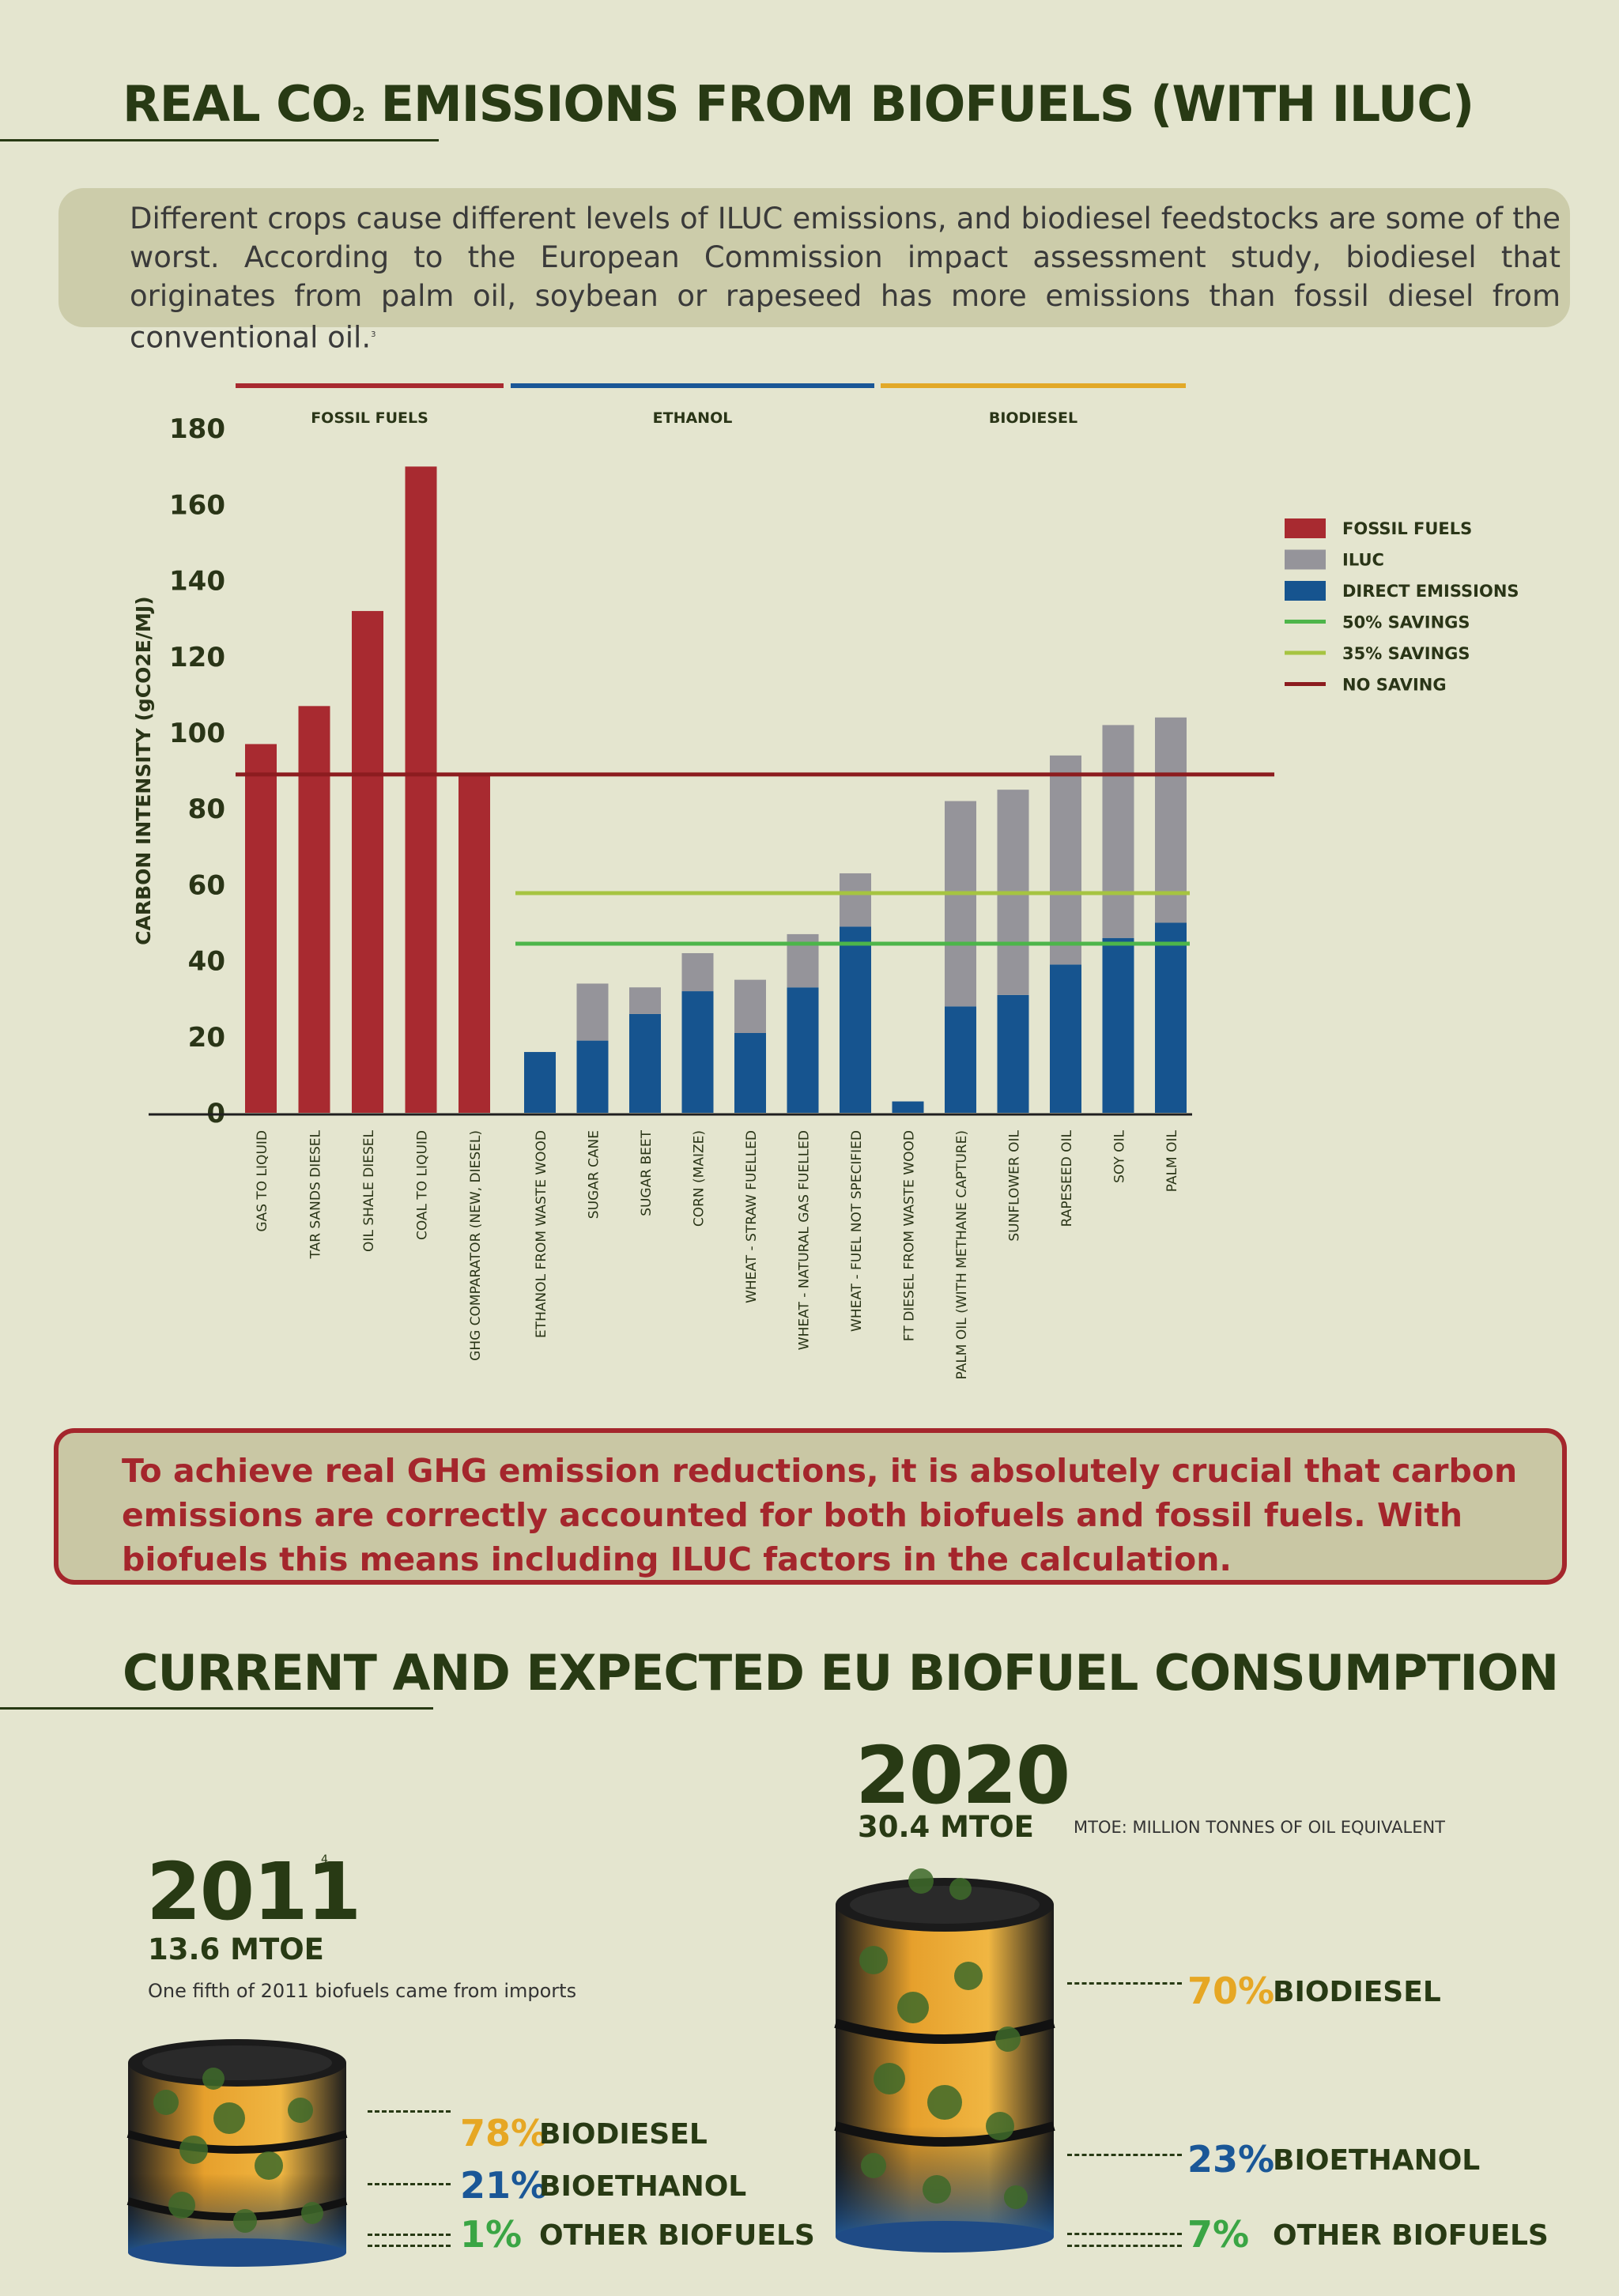 Image resolution: width=1619 pixels, height=2296 pixels. Describe the element at coordinates (216, 1708) in the screenshot. I see `consumption-underline` at that location.